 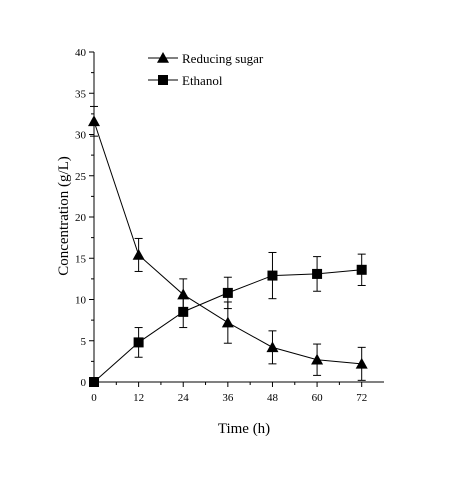 What do you see at coordinates (244, 429) in the screenshot?
I see `x-axis-title: Time (h)` at bounding box center [244, 429].